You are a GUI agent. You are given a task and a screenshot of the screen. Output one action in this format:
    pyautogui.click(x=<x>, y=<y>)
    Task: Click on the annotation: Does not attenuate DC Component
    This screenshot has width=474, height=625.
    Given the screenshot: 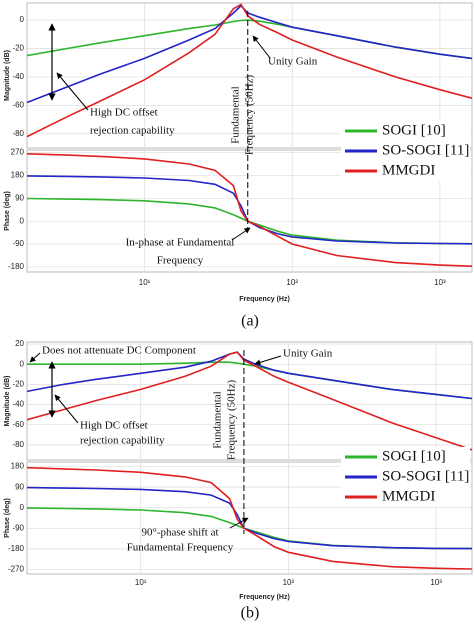 What is the action you would take?
    pyautogui.click(x=119, y=351)
    